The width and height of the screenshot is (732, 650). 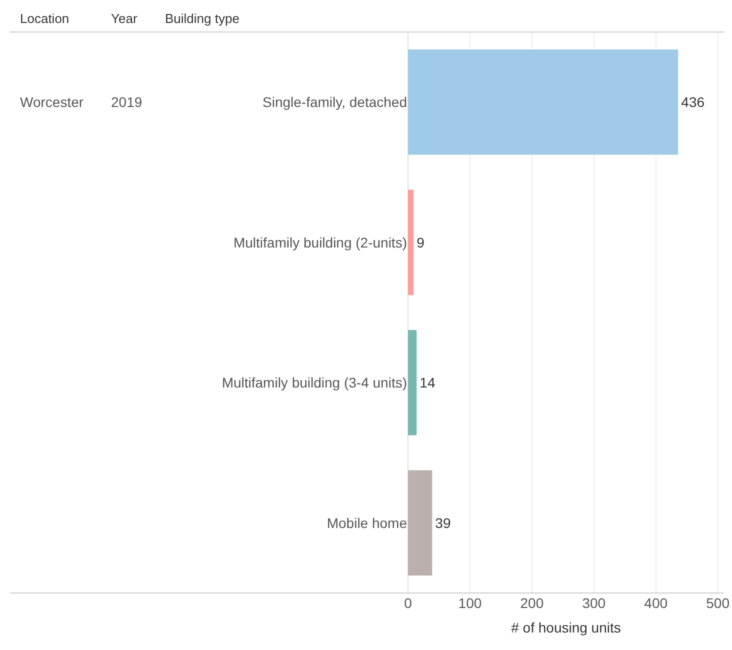 I want to click on x-axis-title: # of housing units, so click(x=566, y=627).